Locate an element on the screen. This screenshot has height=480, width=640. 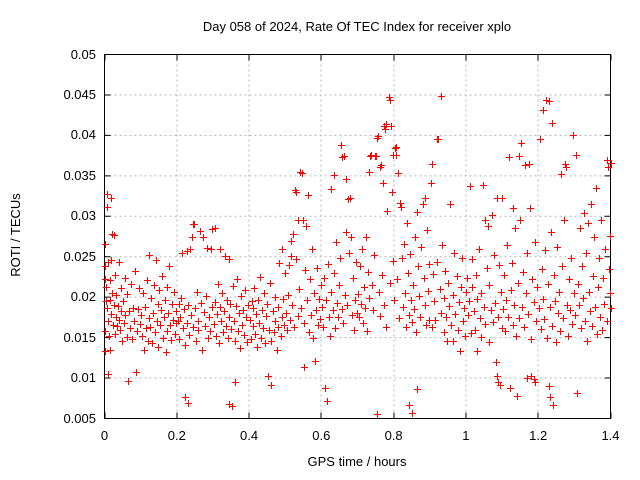
x-tick-label: 0.6 is located at coordinates (321, 435).